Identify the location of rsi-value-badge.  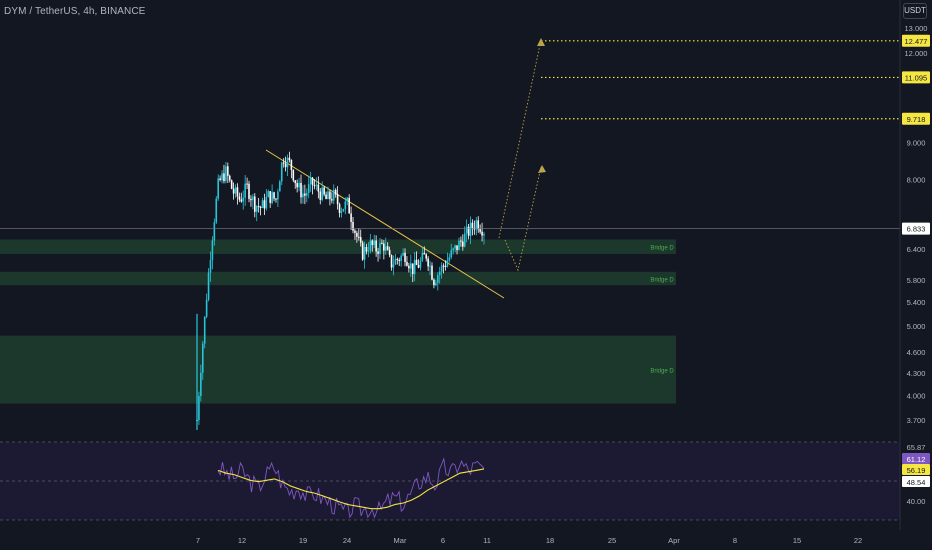
(916, 481).